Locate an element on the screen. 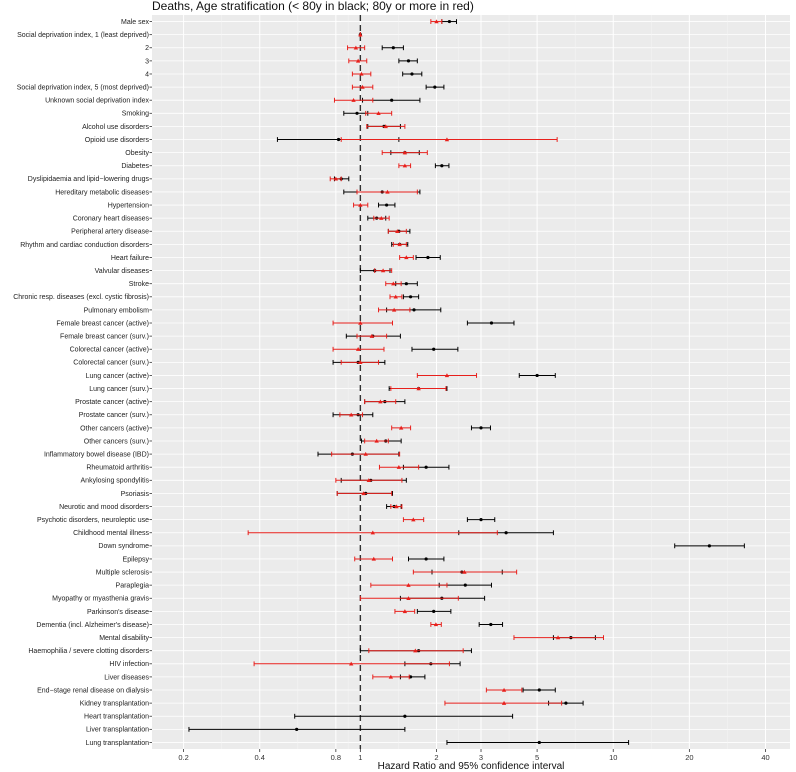 The height and width of the screenshot is (772, 796). x-tick-label: 2 is located at coordinates (436, 757).